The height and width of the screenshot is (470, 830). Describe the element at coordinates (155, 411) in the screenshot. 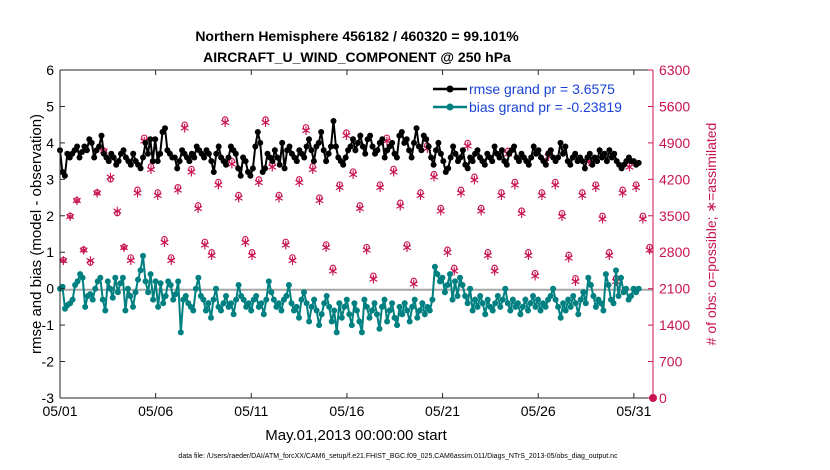

I see `x-tick-label: 05/06` at that location.